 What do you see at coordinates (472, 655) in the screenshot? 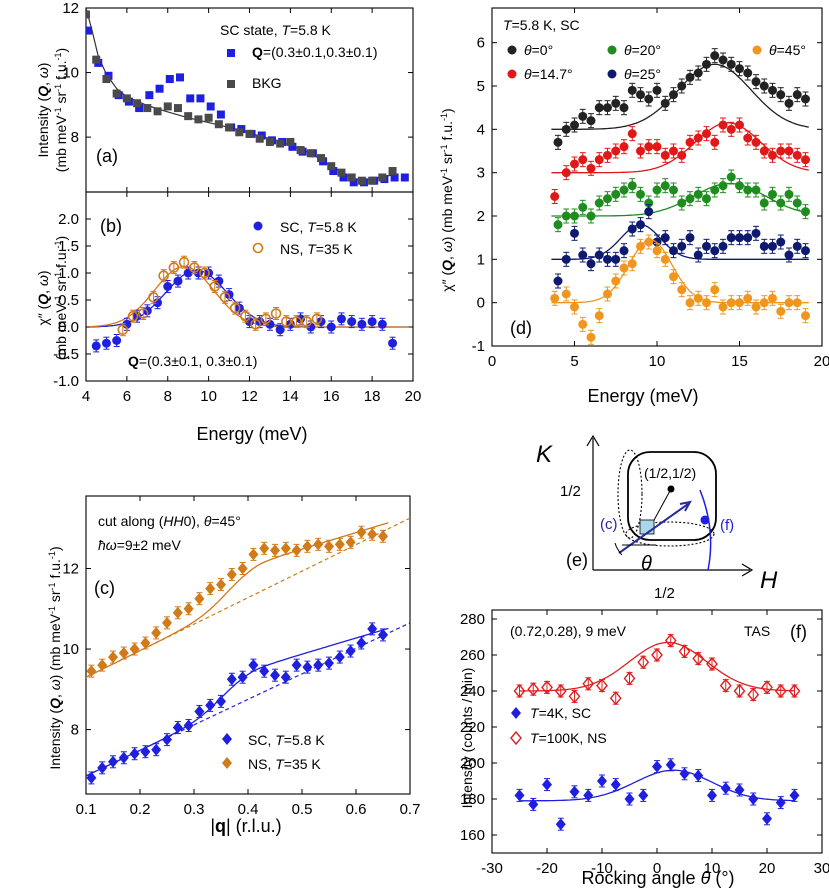
I see `y-tick-label-f: 260` at bounding box center [472, 655].